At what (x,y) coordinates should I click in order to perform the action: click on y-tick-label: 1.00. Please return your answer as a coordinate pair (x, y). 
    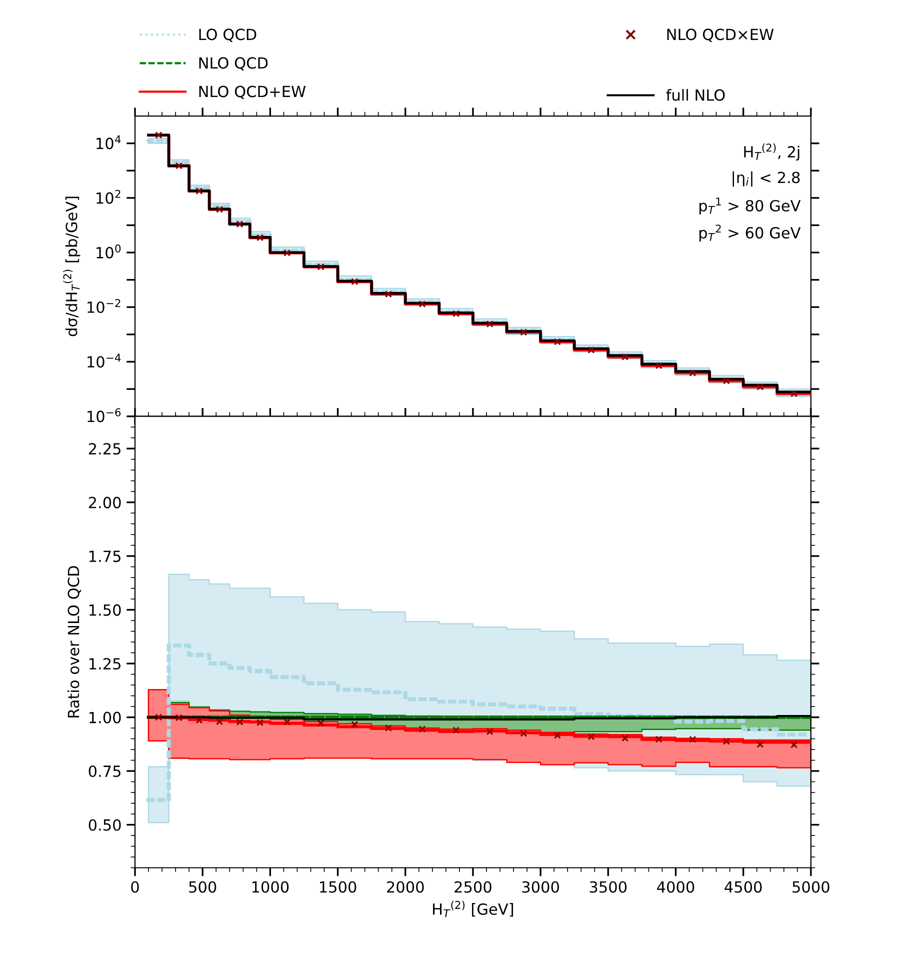
    Looking at the image, I should click on (105, 718).